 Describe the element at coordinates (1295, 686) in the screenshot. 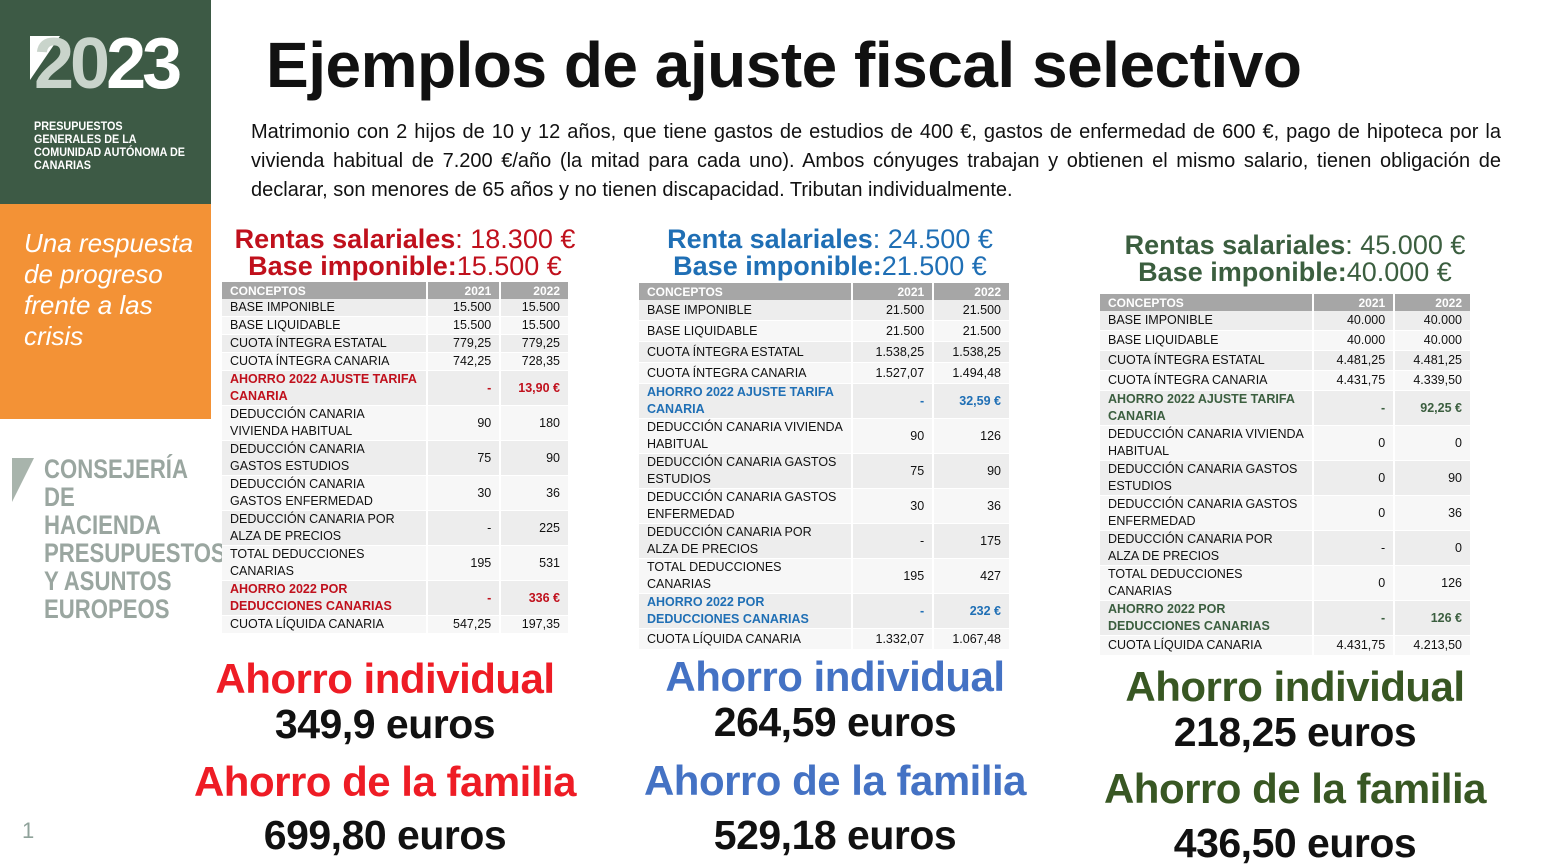

I see `col3-individual-label: Ahorro individual` at that location.